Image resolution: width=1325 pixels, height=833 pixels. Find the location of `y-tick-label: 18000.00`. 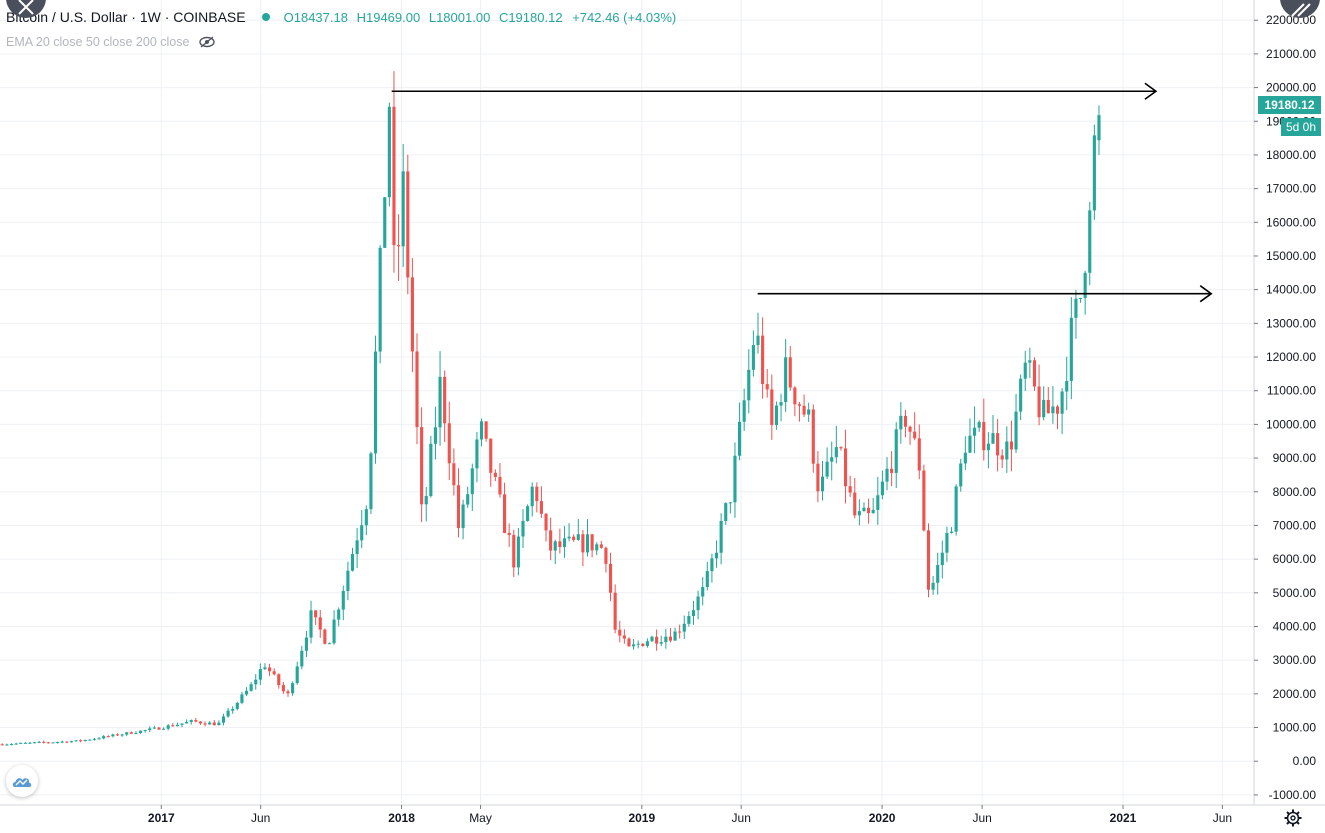

y-tick-label: 18000.00 is located at coordinates (1291, 155).